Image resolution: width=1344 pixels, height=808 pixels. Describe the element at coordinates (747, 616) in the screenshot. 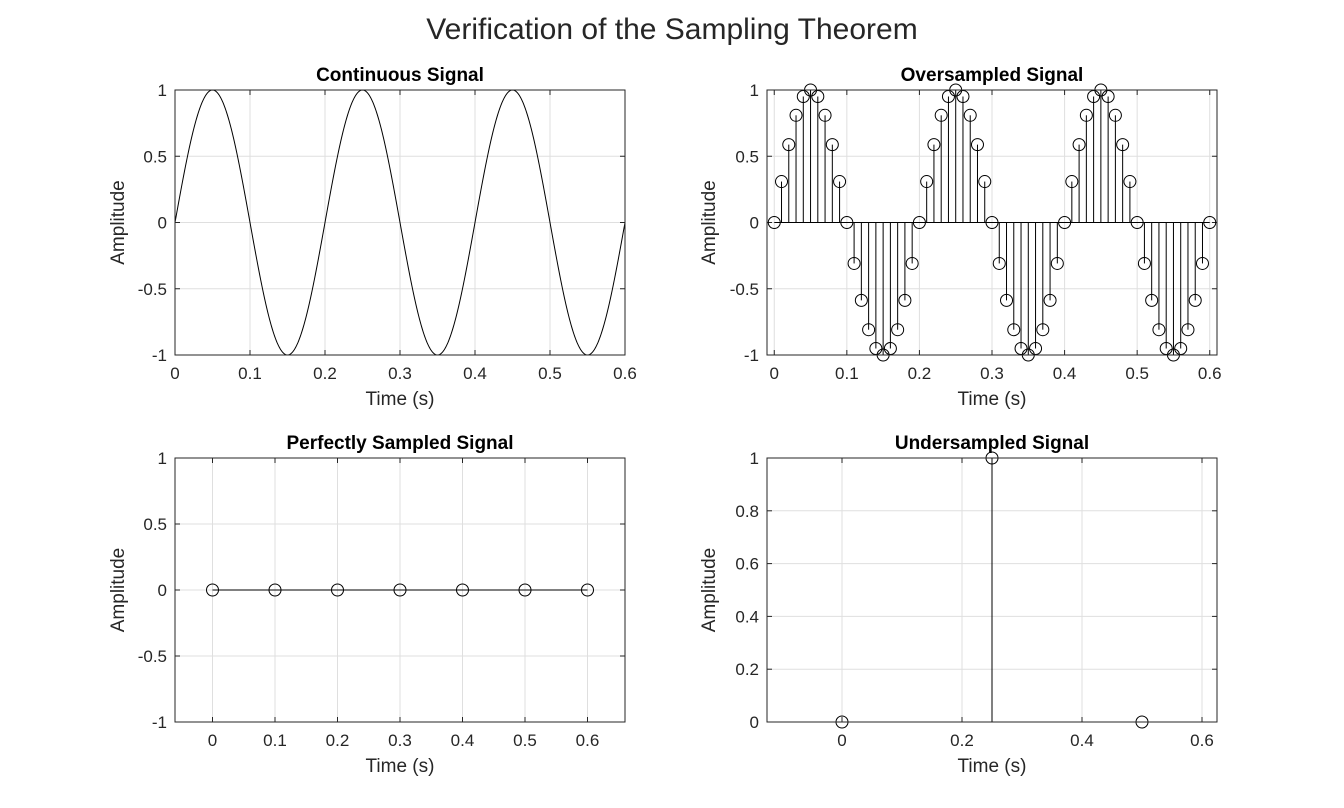

I see `y-tick-label: 0.4` at that location.